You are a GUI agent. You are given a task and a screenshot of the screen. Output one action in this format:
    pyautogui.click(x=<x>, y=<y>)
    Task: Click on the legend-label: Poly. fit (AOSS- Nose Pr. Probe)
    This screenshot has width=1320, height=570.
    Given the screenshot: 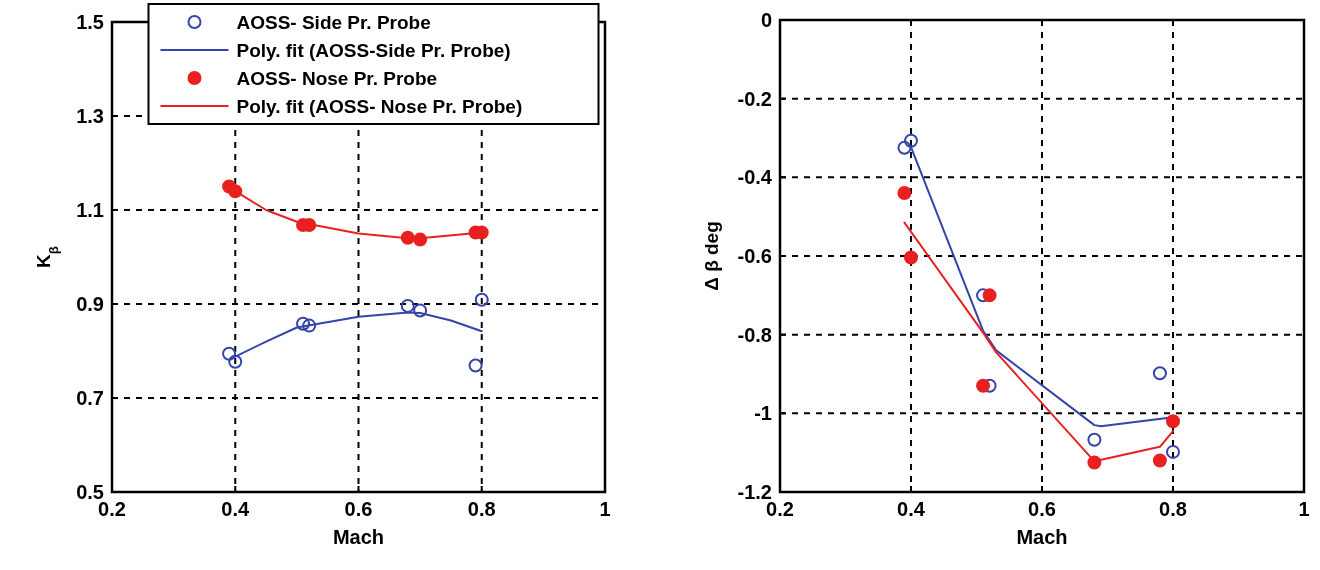 What is the action you would take?
    pyautogui.click(x=379, y=106)
    